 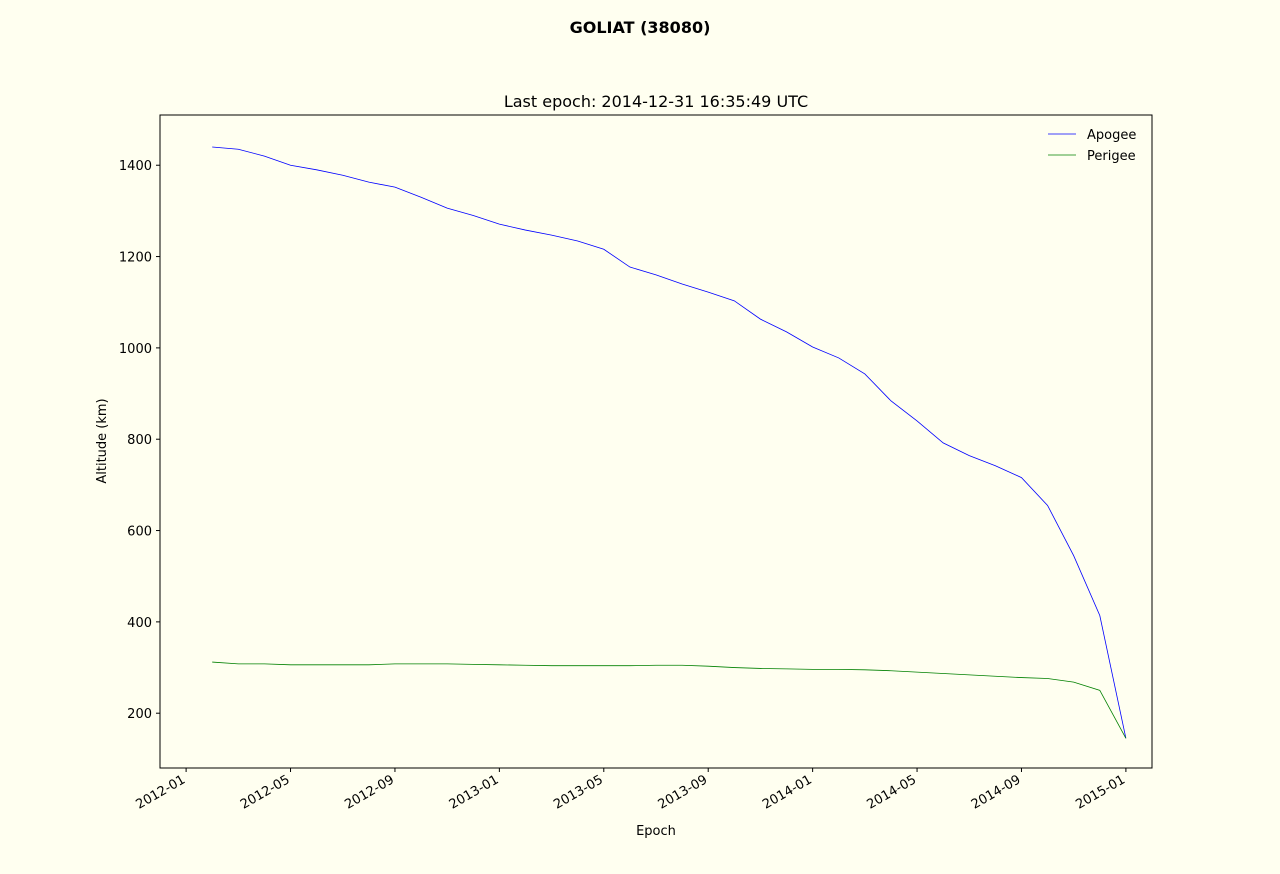 I want to click on x-axis-label: Epoch, so click(x=656, y=831).